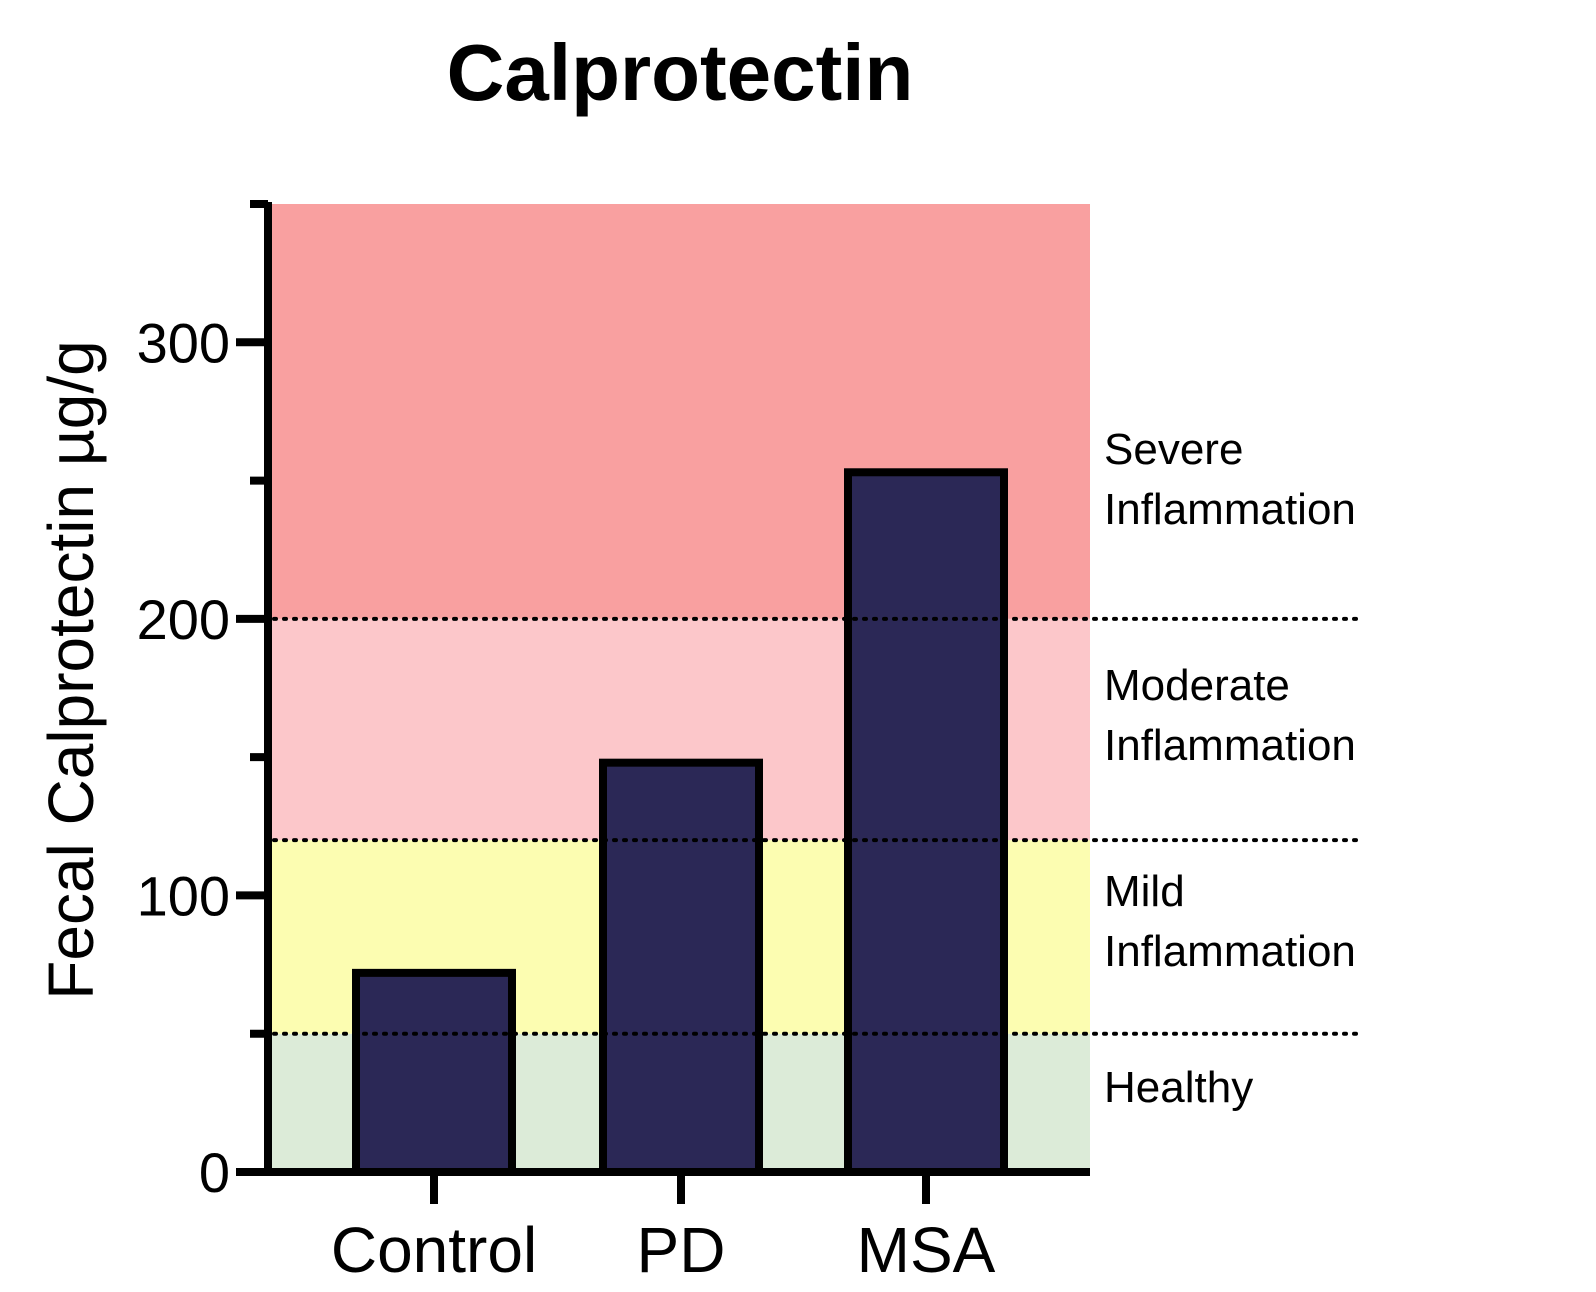 This screenshot has height=1292, width=1596. Describe the element at coordinates (1144, 891) in the screenshot. I see `zone-label-mild: Mild` at that location.